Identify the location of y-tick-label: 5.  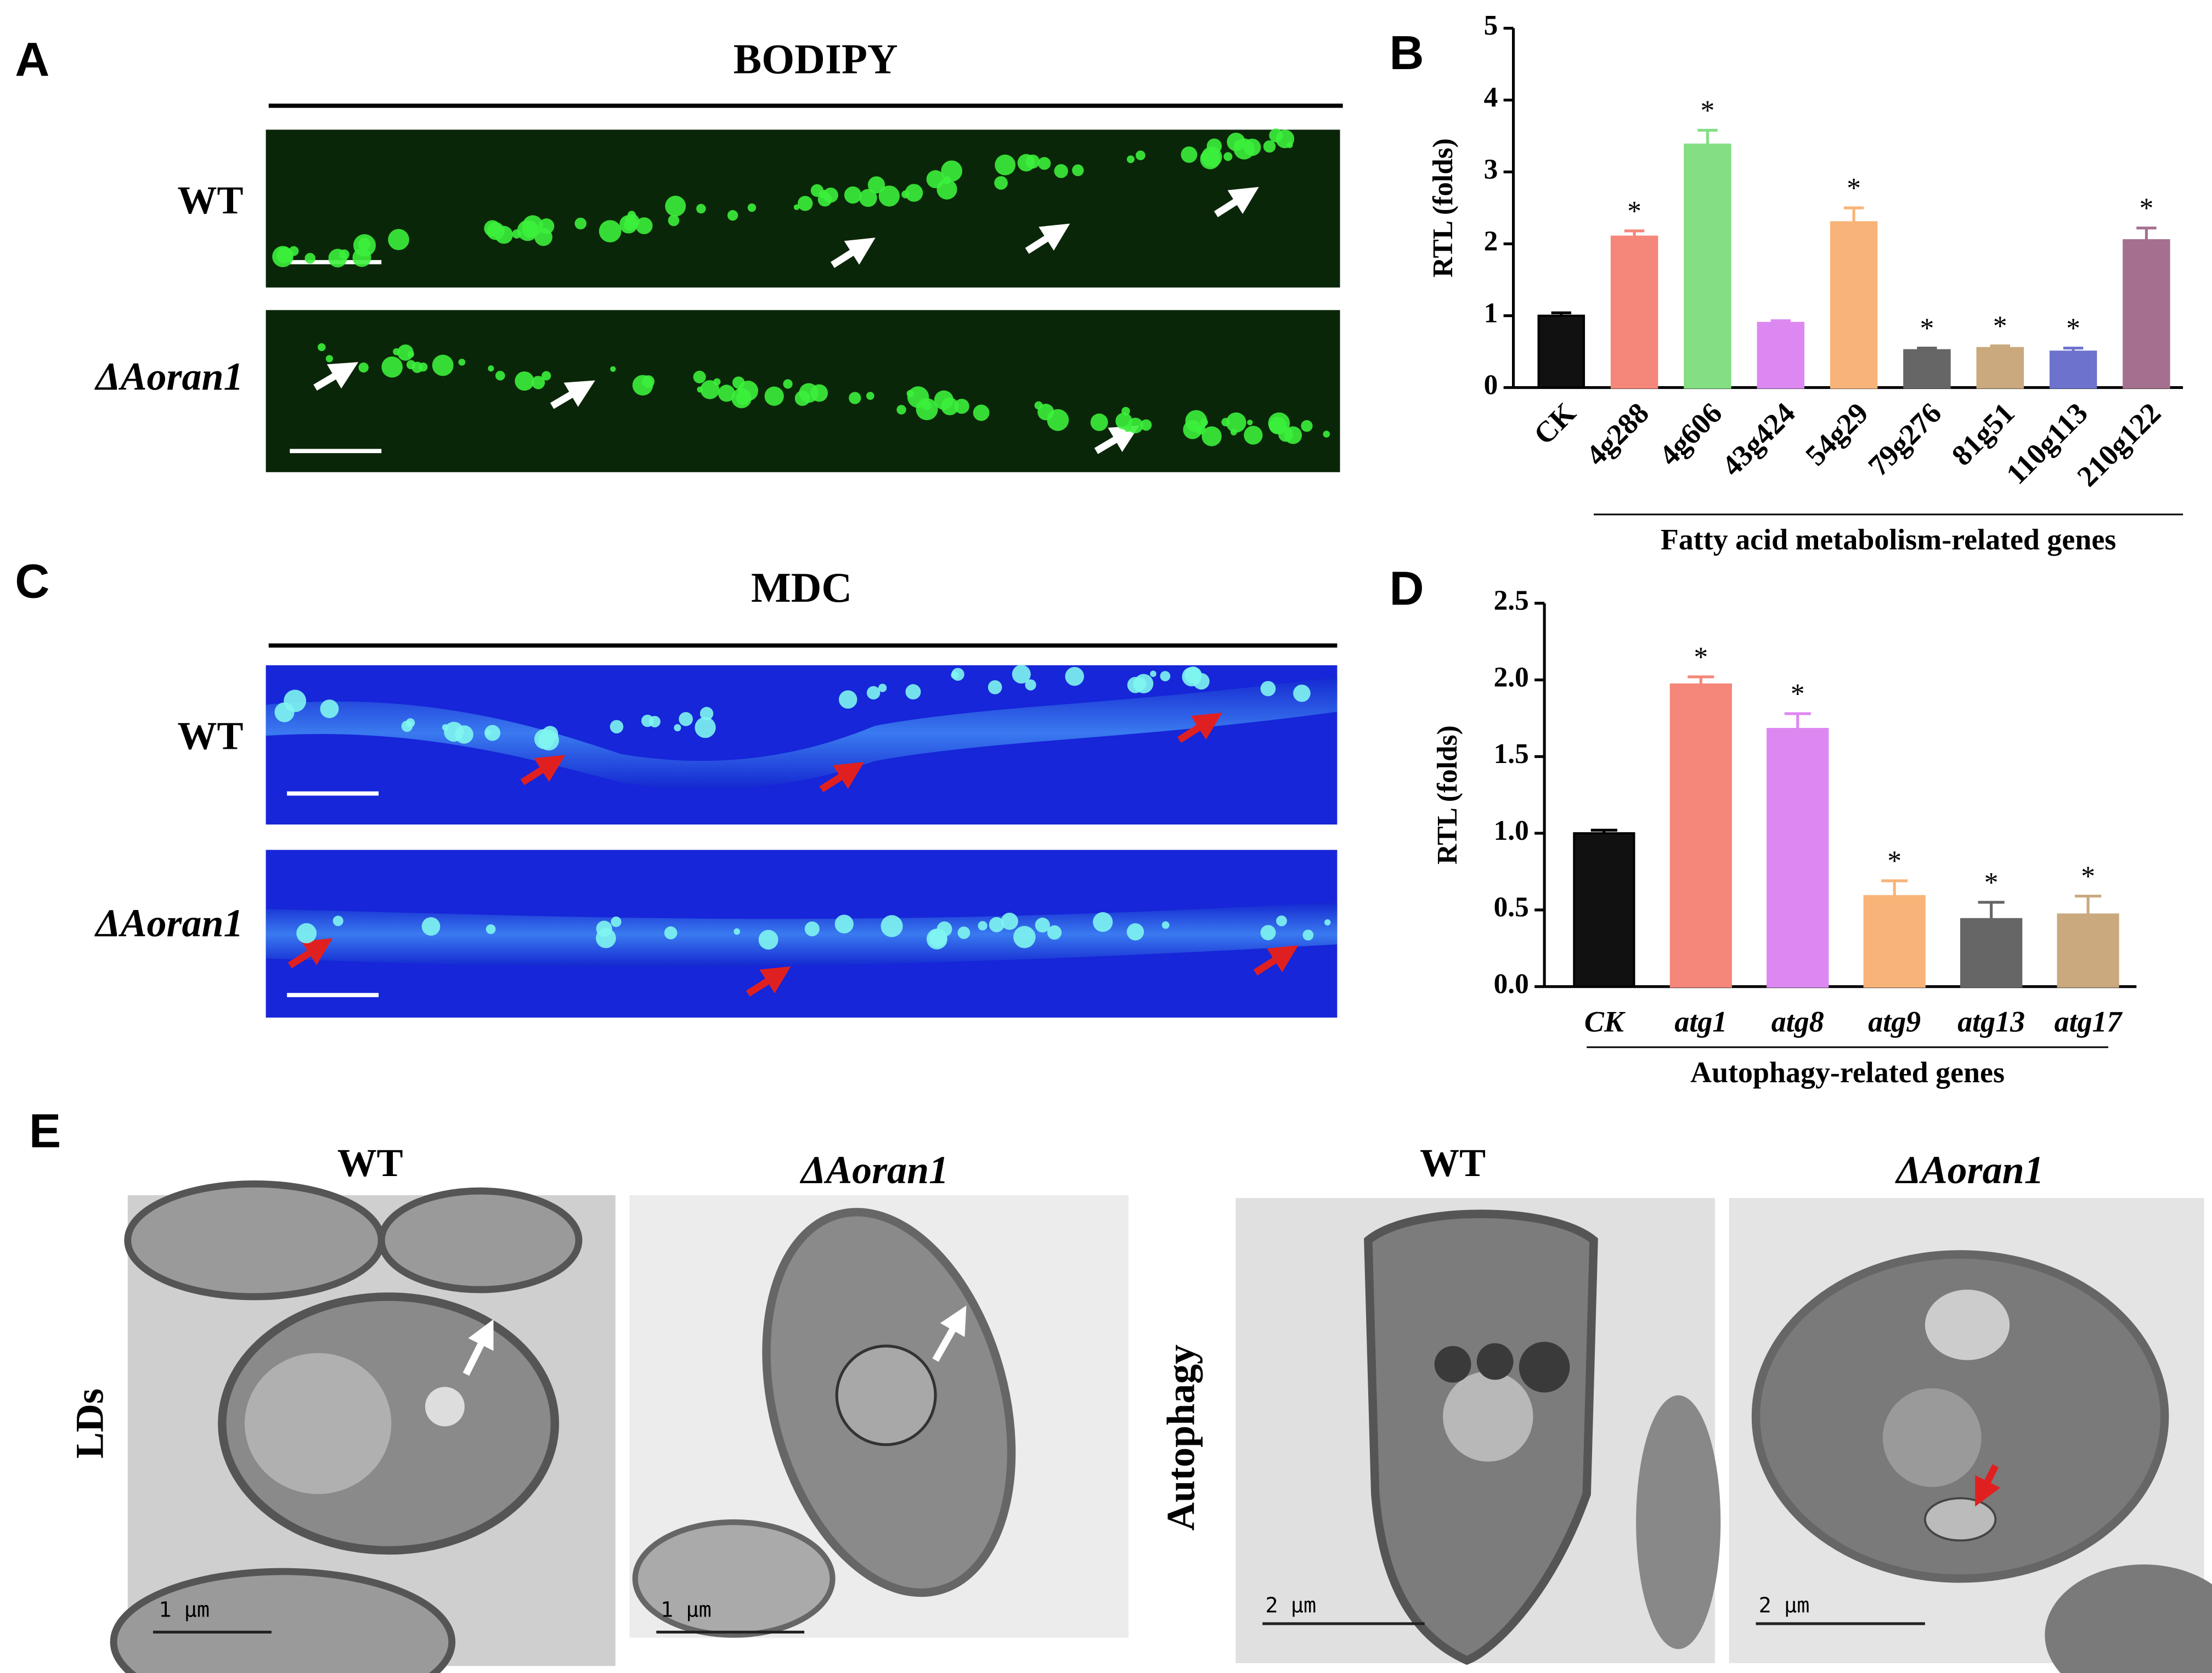
(1491, 25).